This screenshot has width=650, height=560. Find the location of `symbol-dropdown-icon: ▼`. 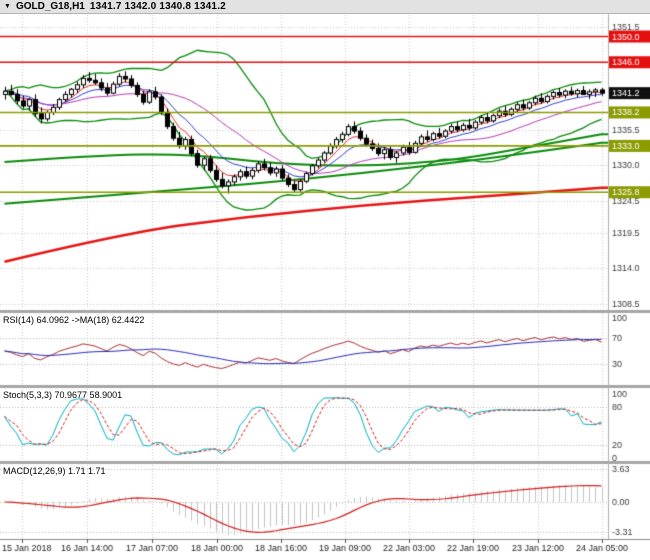

symbol-dropdown-icon: ▼ is located at coordinates (7, 6).